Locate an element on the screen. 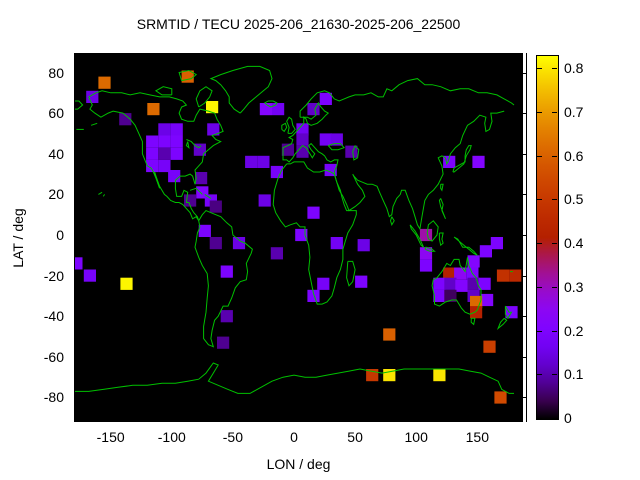 The image size is (640, 480). y-tick-label: 0 is located at coordinates (60, 235).